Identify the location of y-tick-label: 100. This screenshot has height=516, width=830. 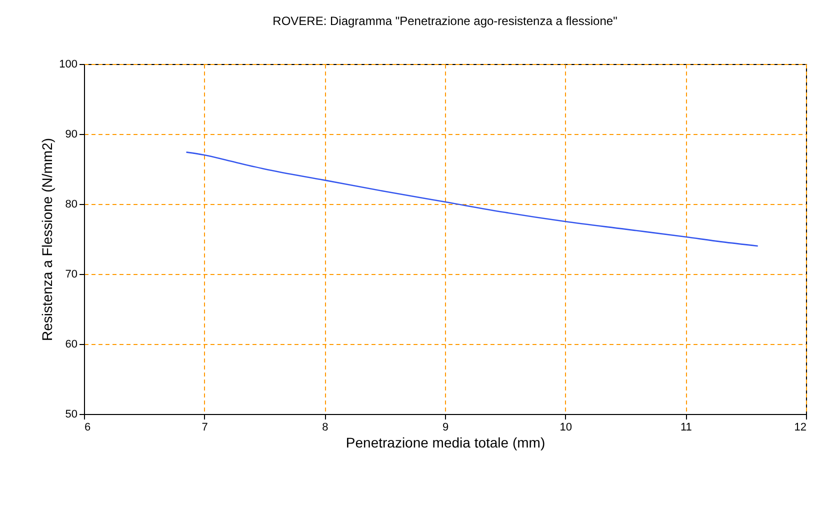
(68, 64).